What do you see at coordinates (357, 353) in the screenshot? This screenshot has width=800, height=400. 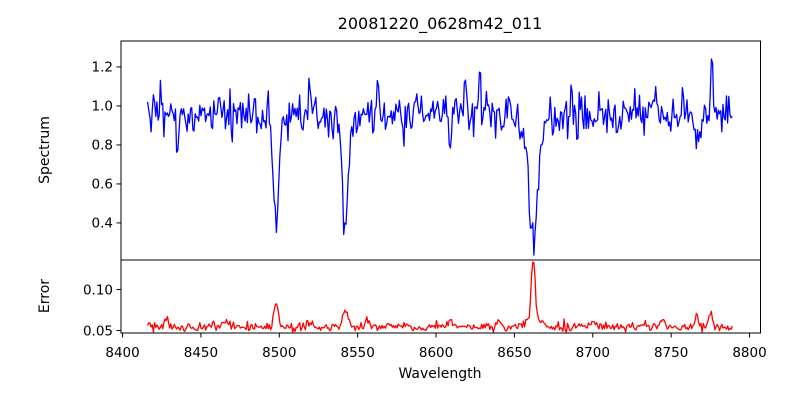 I see `x-tick-label: 8550` at bounding box center [357, 353].